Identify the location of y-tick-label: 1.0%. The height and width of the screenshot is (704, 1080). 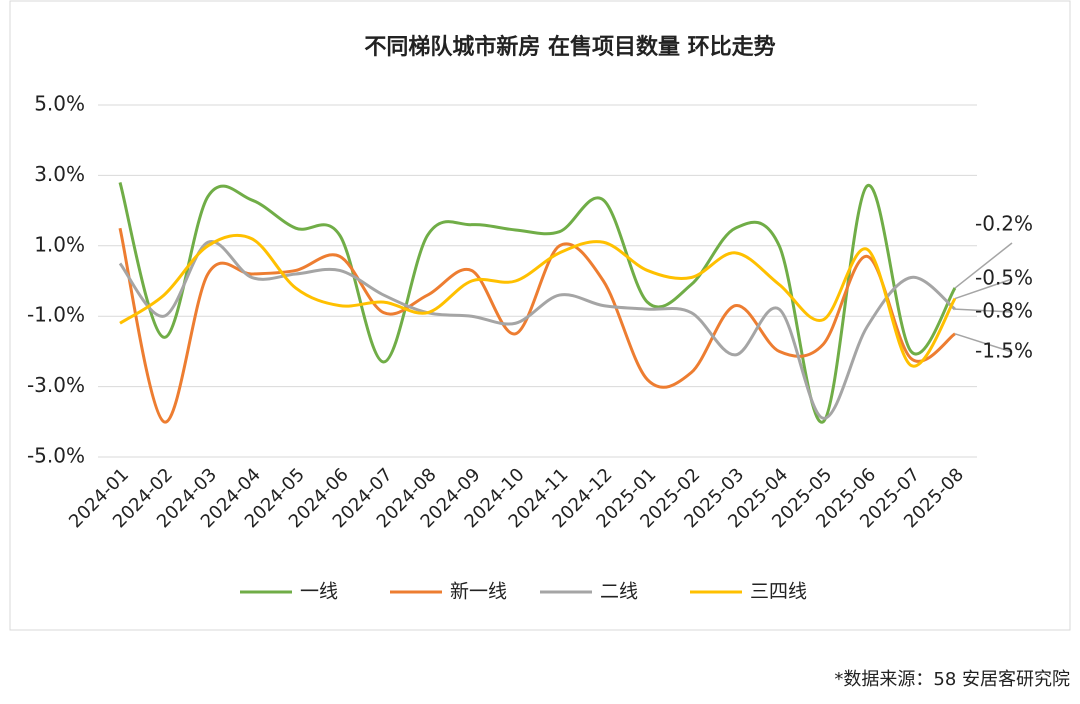
(59, 244).